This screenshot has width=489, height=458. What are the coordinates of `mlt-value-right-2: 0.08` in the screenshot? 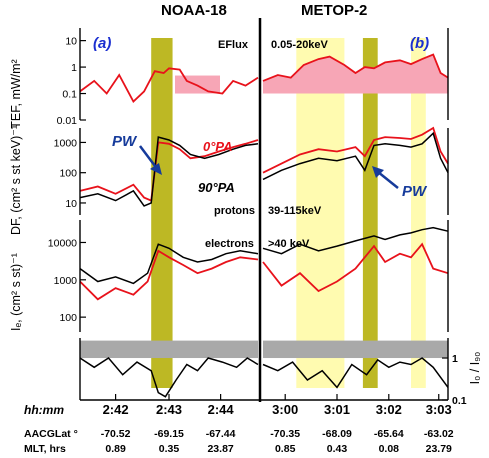 It's located at (389, 449).